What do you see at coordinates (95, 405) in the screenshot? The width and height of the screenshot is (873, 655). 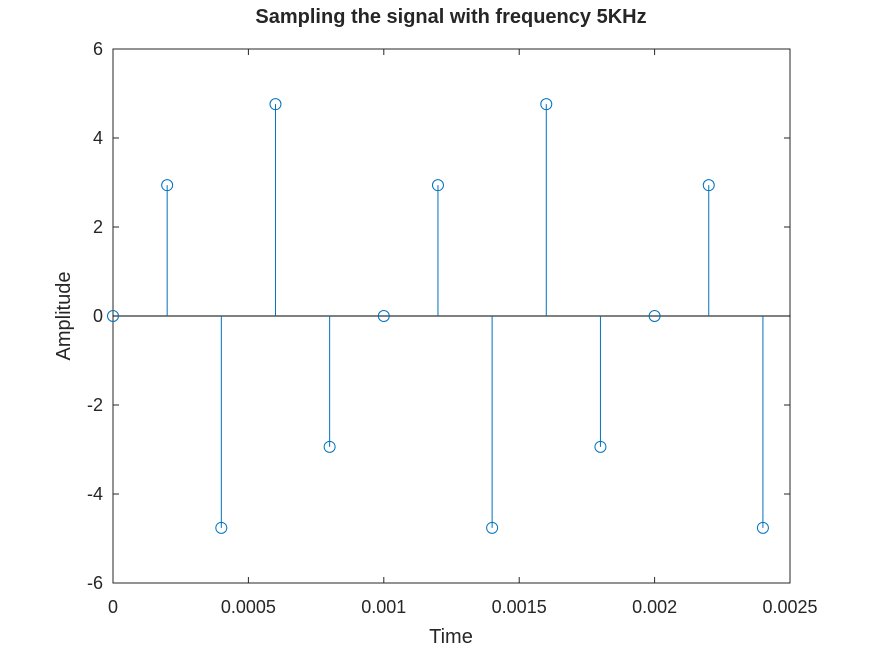 I see `y-tick-label: -2` at bounding box center [95, 405].